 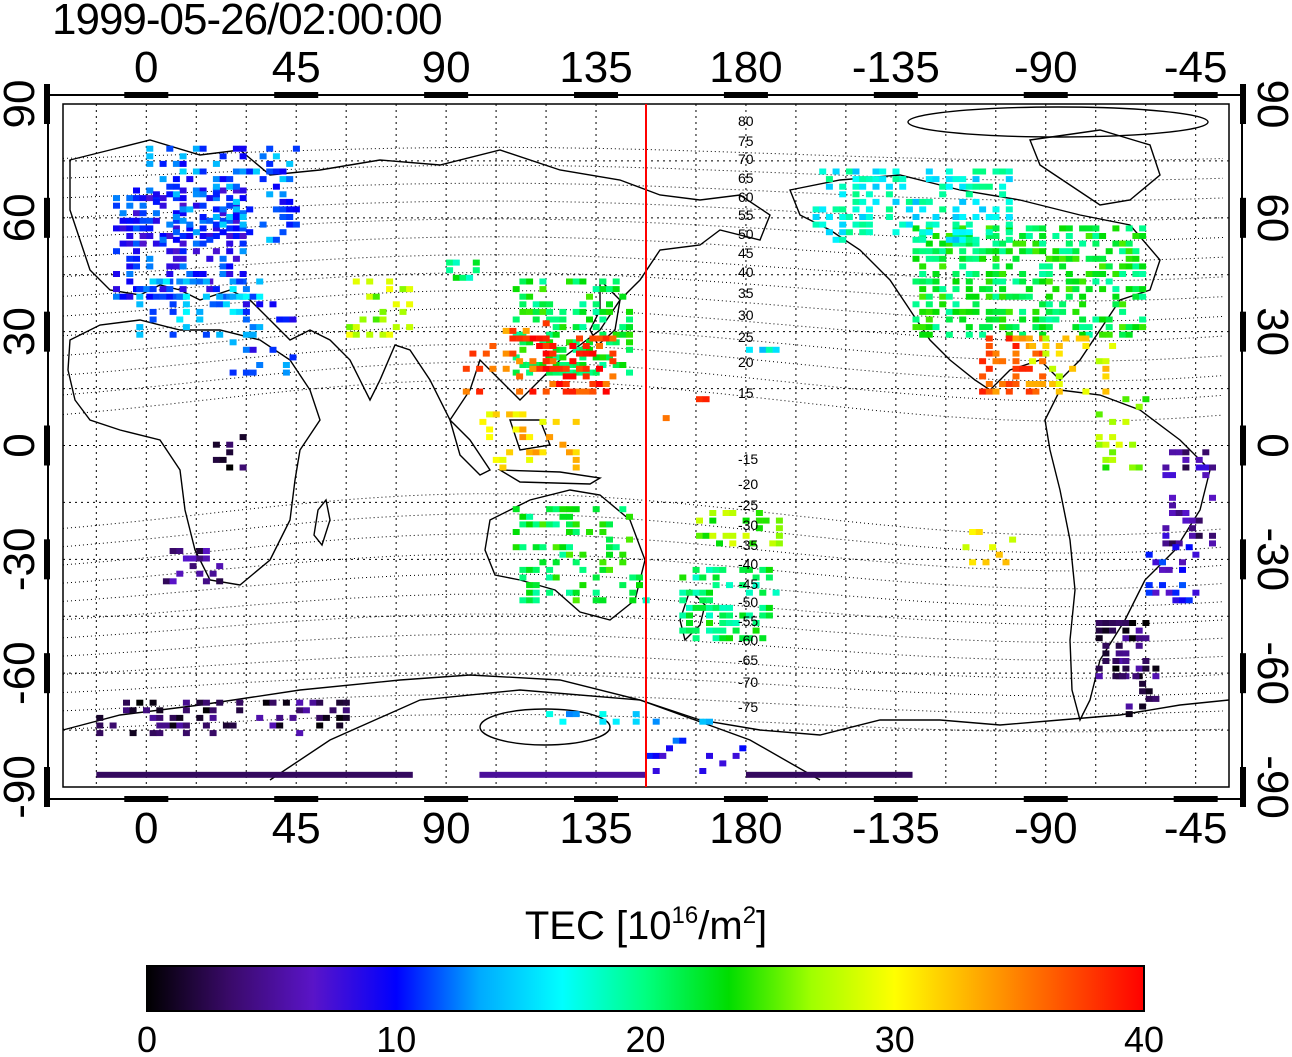 I want to click on contour-label: -60, so click(x=748, y=640).